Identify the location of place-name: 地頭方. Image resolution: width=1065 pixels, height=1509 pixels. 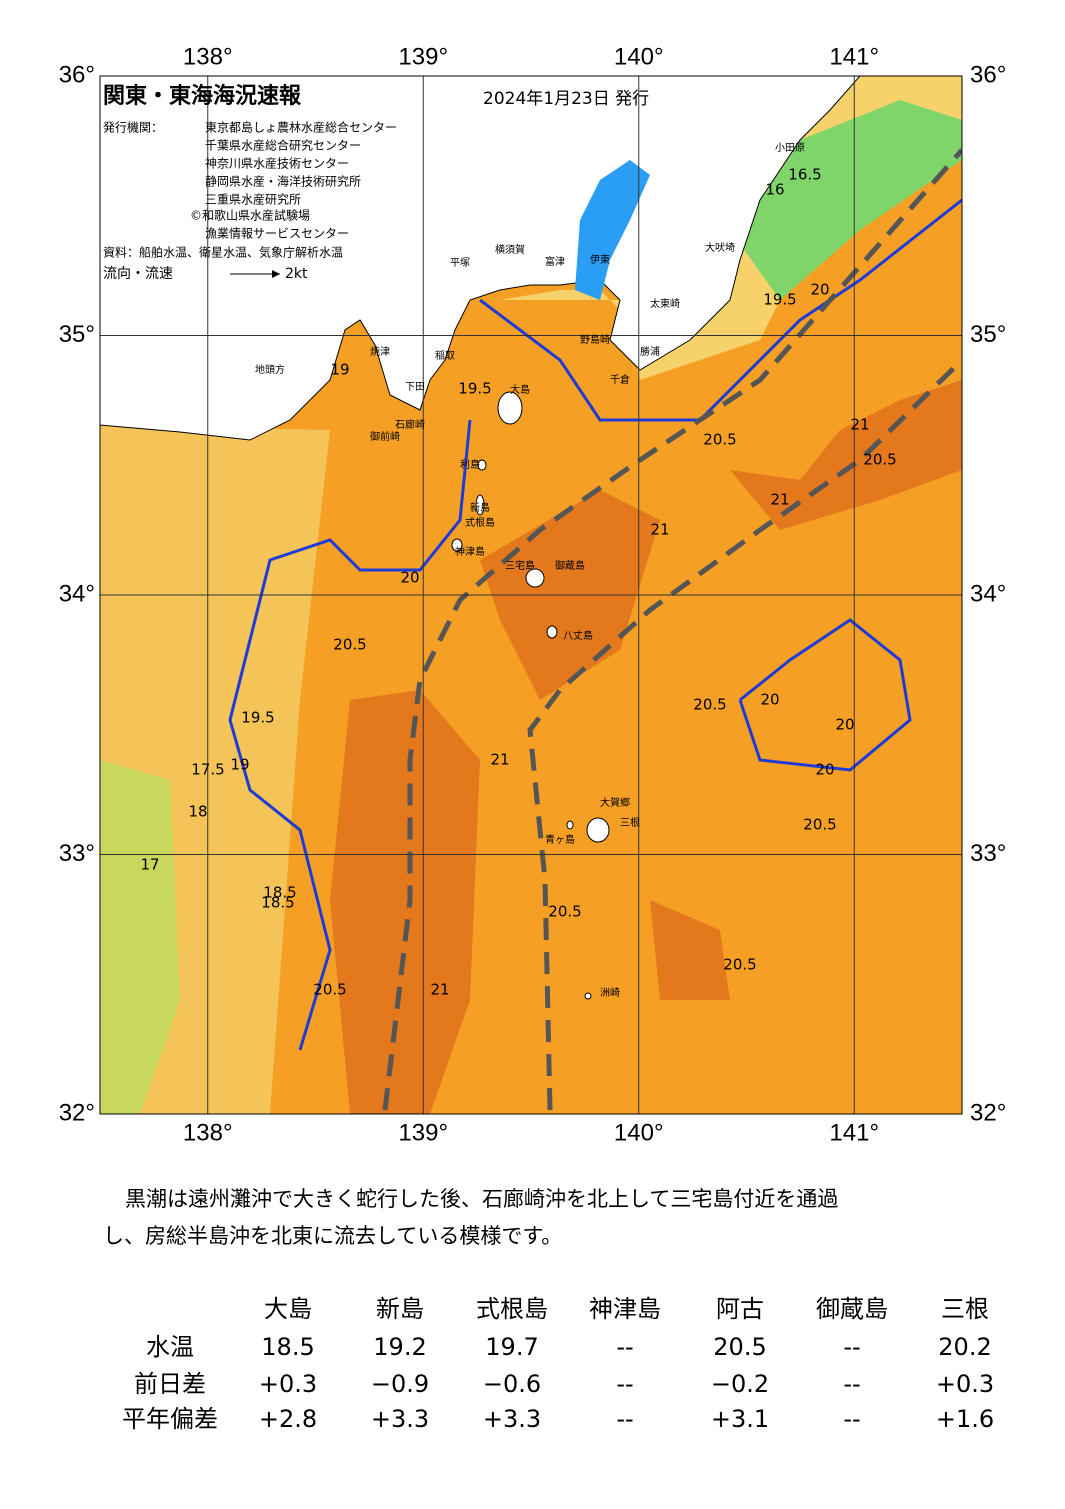
(270, 369).